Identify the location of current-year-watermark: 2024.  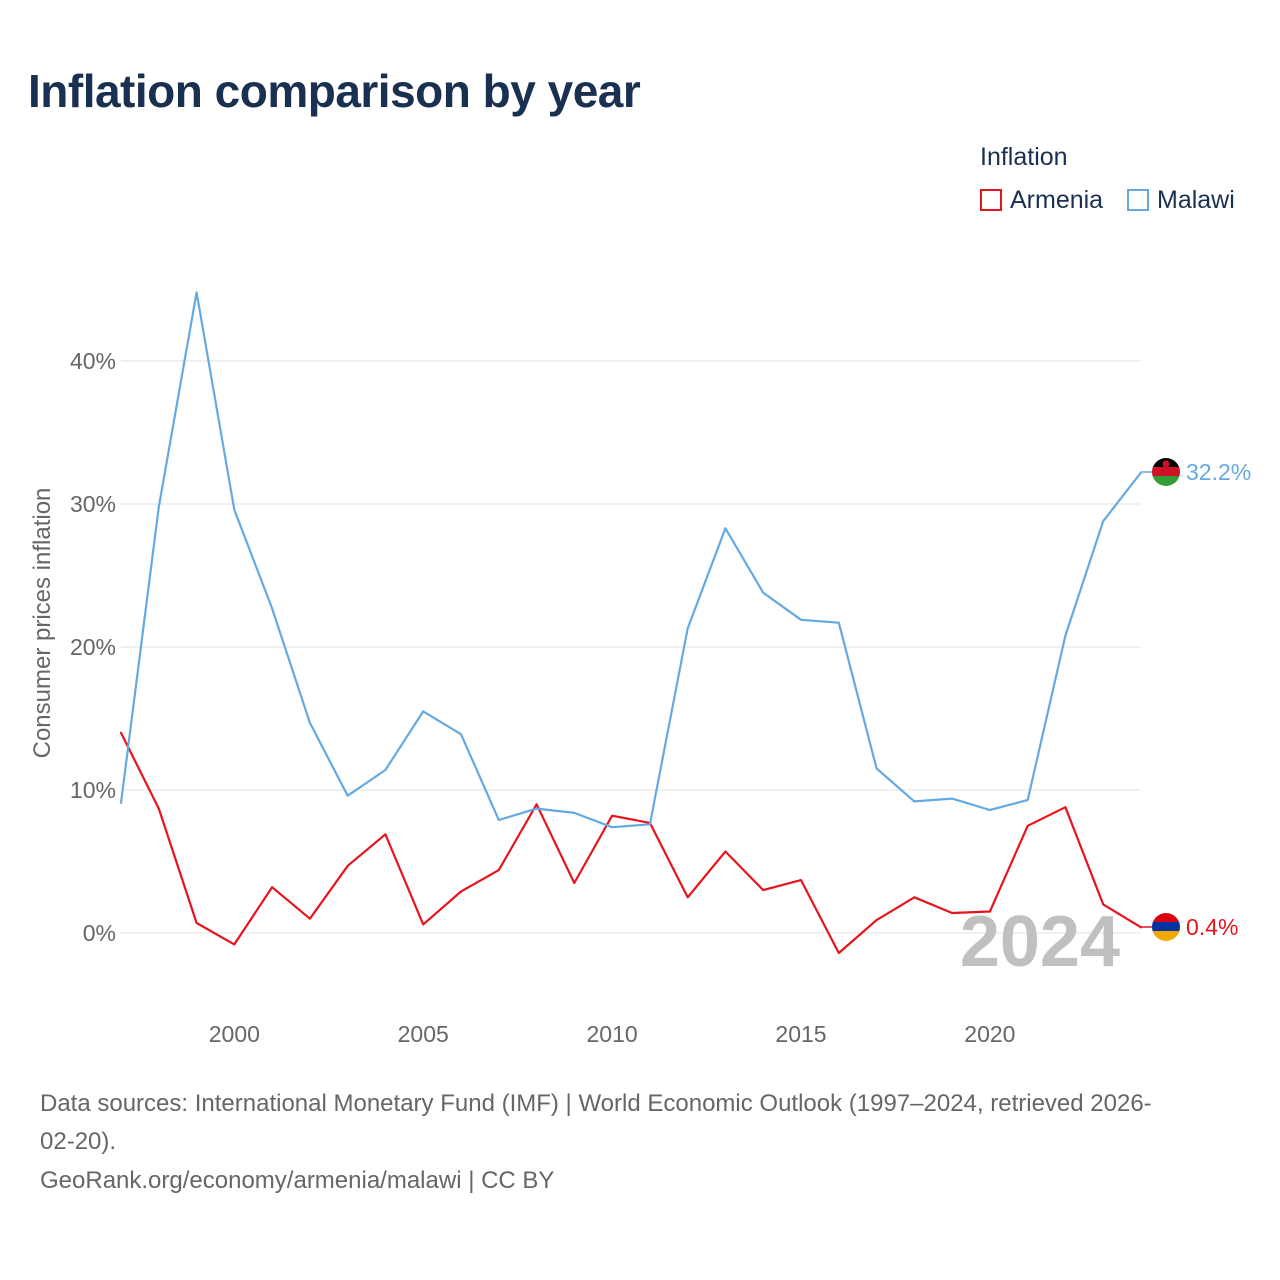
(1040, 942).